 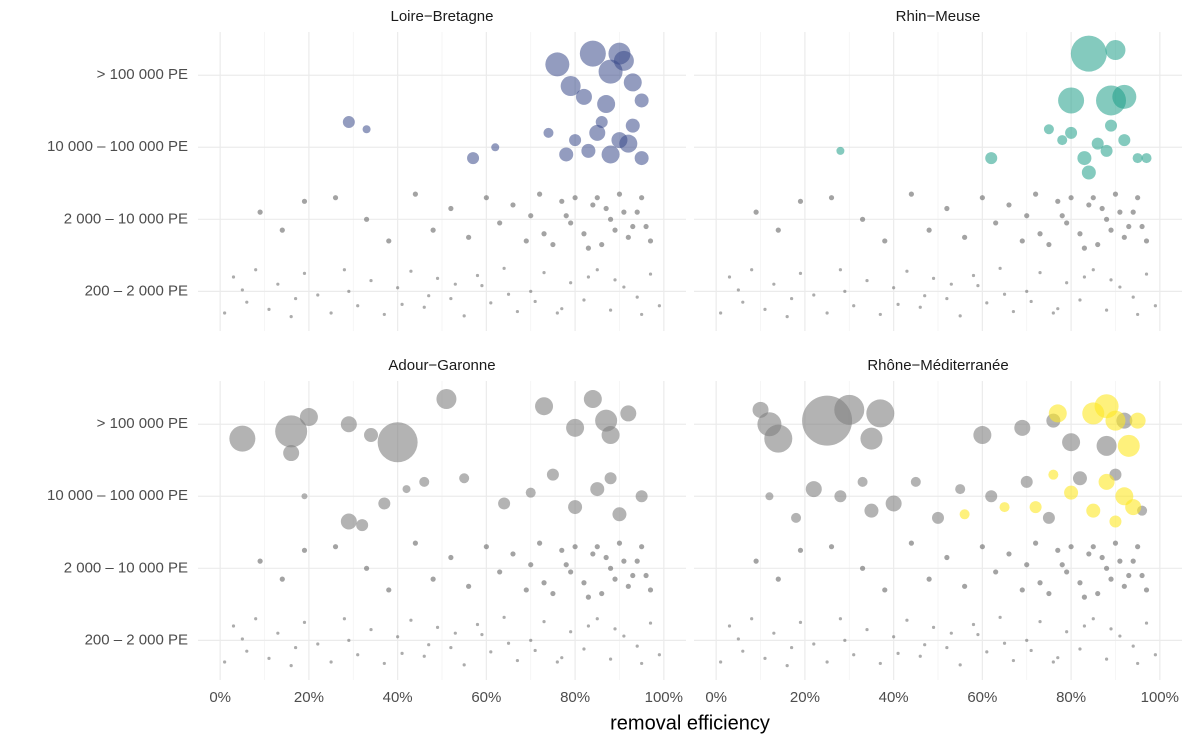 I want to click on x-tick-label: 0%, so click(x=220, y=697).